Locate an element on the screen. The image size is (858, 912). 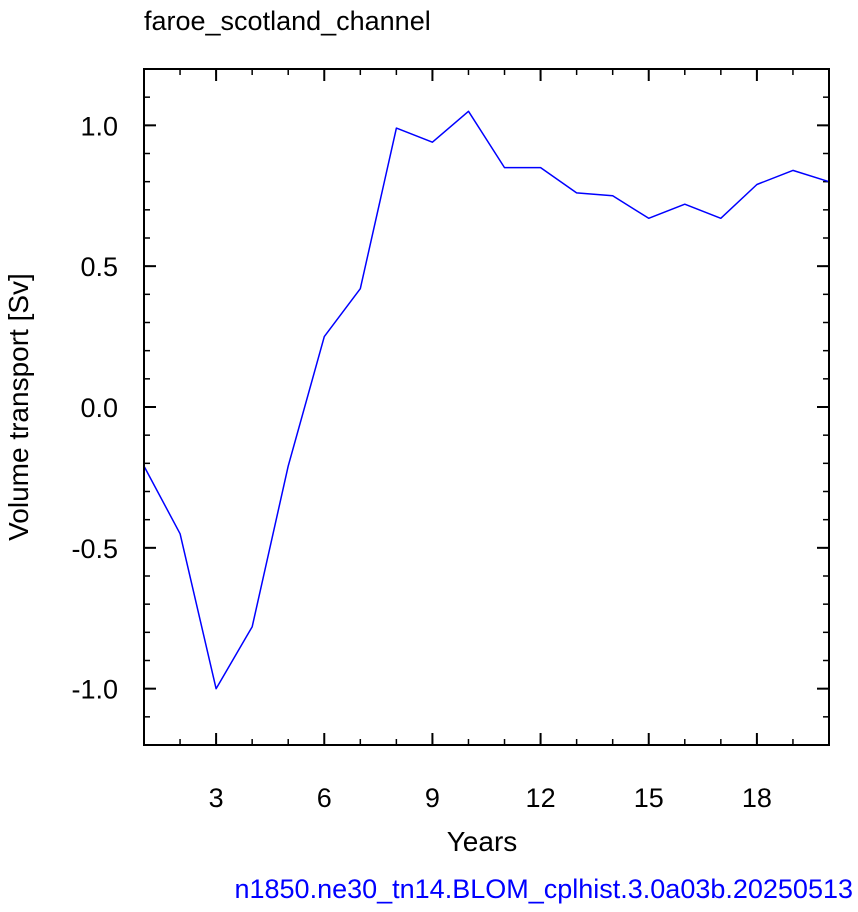
y-tick-label: -0.5 is located at coordinates (94, 549).